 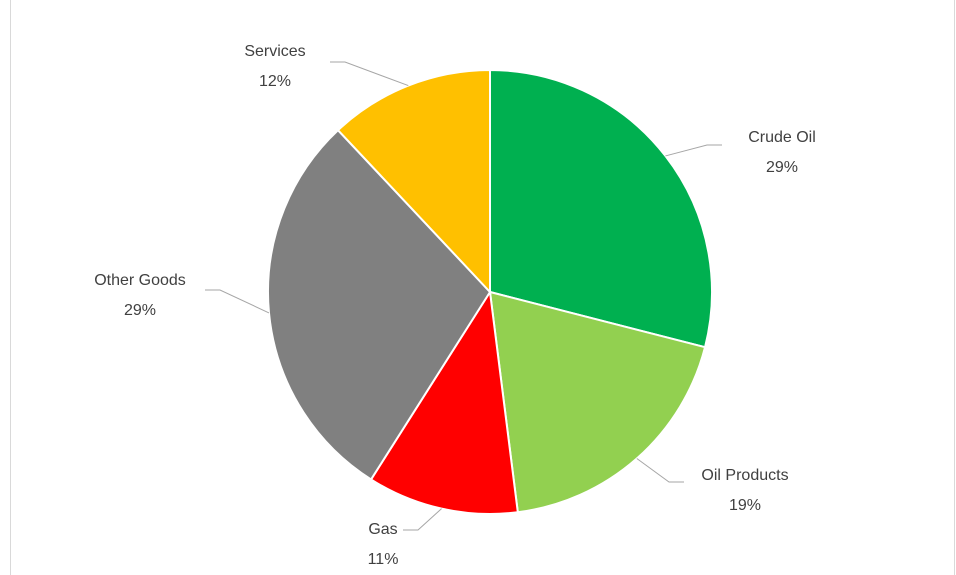 I want to click on data-label-value: 11%, so click(x=383, y=559).